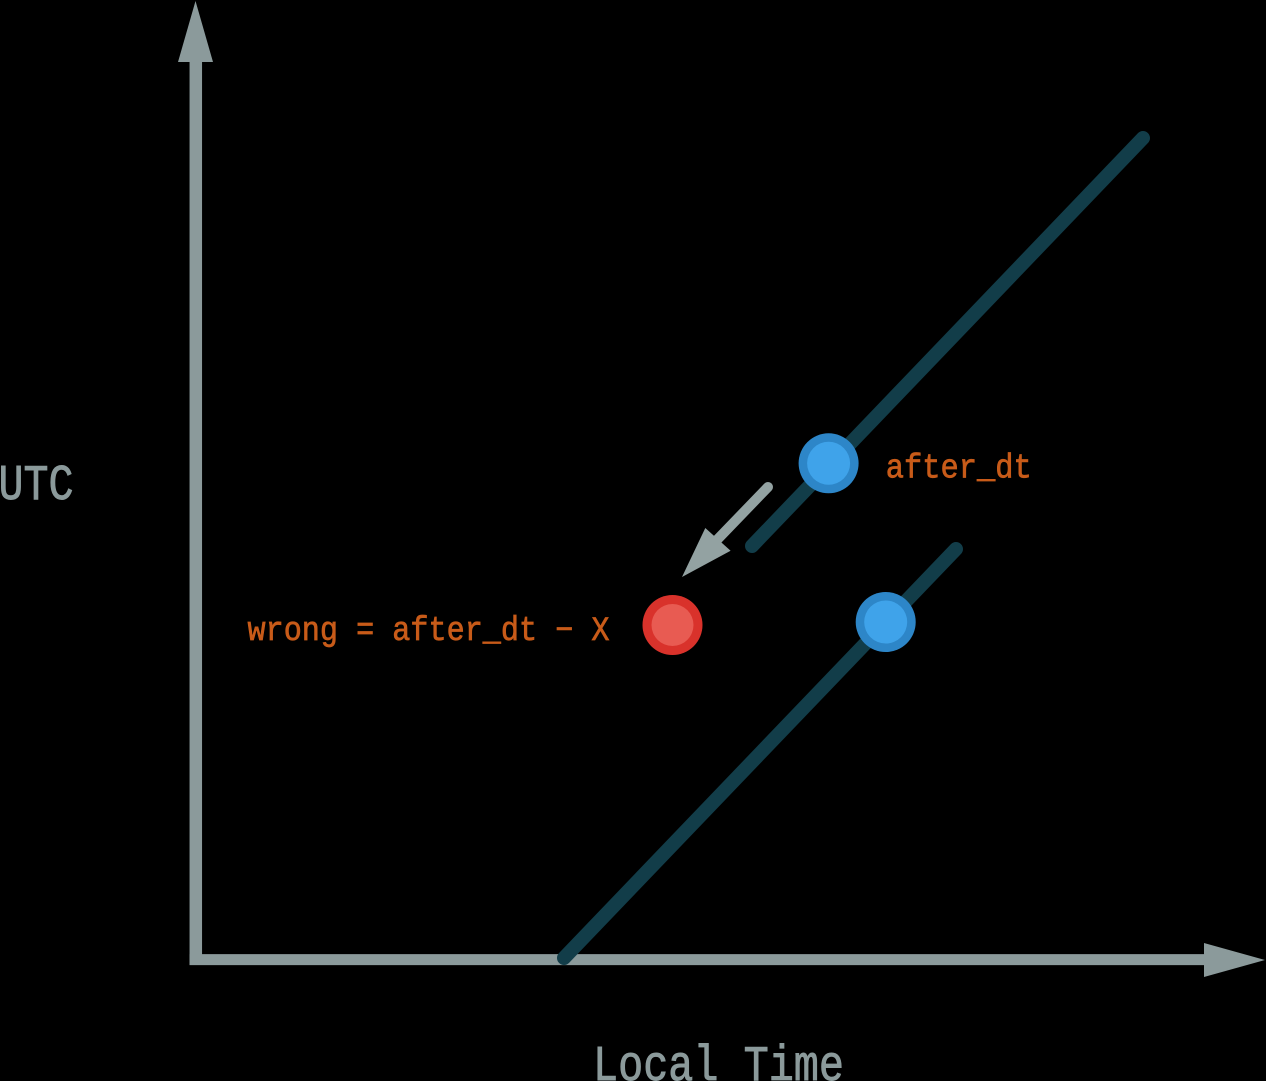  I want to click on svg-text: wrong = after_dt − X, so click(429, 632).